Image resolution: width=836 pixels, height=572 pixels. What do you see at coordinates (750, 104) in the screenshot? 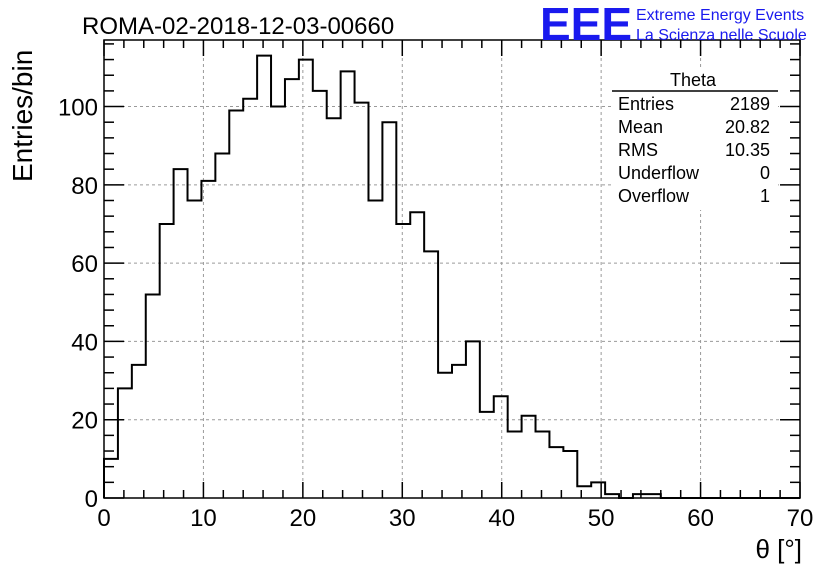
I see `stats-value-entries: 2189` at bounding box center [750, 104].